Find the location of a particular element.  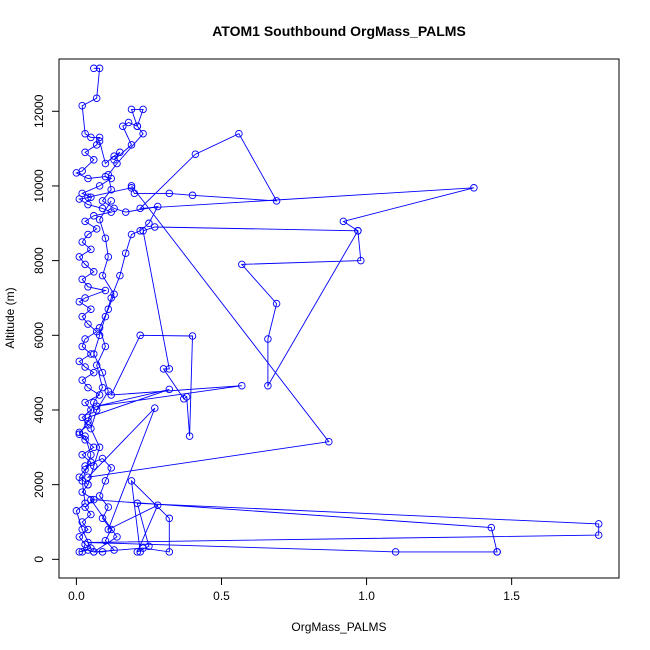

y-tick-label: 0 is located at coordinates (39, 559).